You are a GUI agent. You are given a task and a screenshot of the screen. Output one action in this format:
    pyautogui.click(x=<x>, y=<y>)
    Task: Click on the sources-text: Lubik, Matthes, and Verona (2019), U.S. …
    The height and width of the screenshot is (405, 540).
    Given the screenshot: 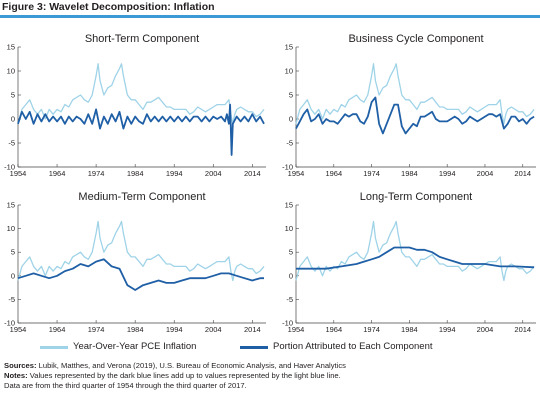 What is the action you would take?
    pyautogui.click(x=192, y=365)
    